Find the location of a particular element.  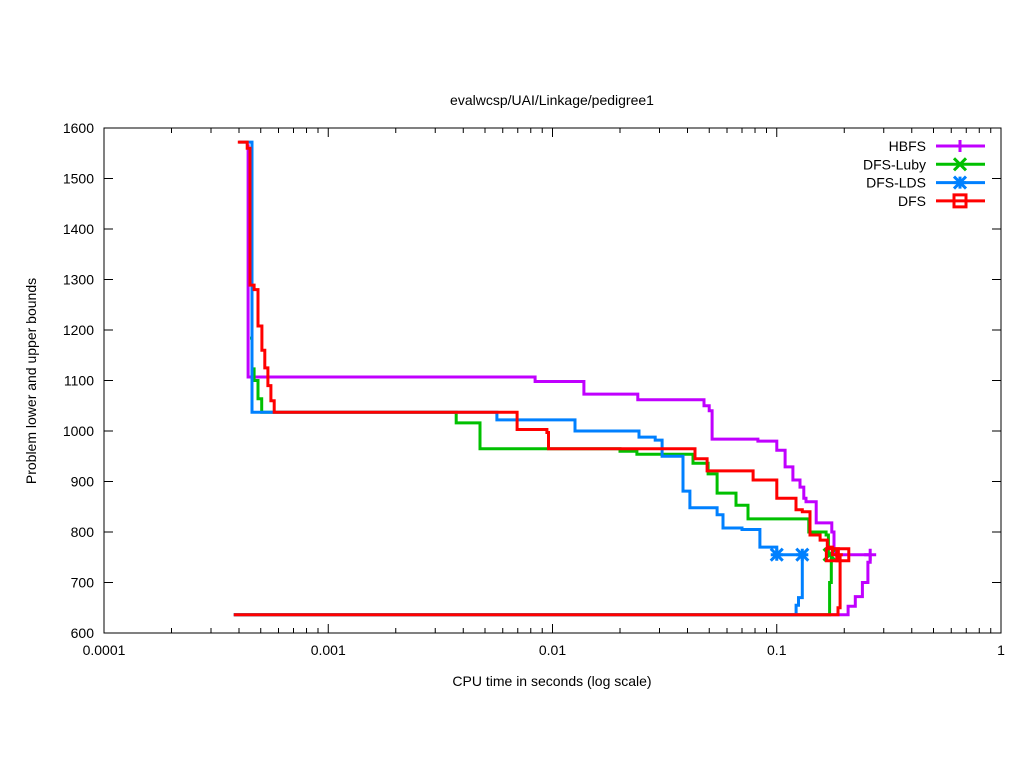

x-tick-label: 0.01 is located at coordinates (552, 650).